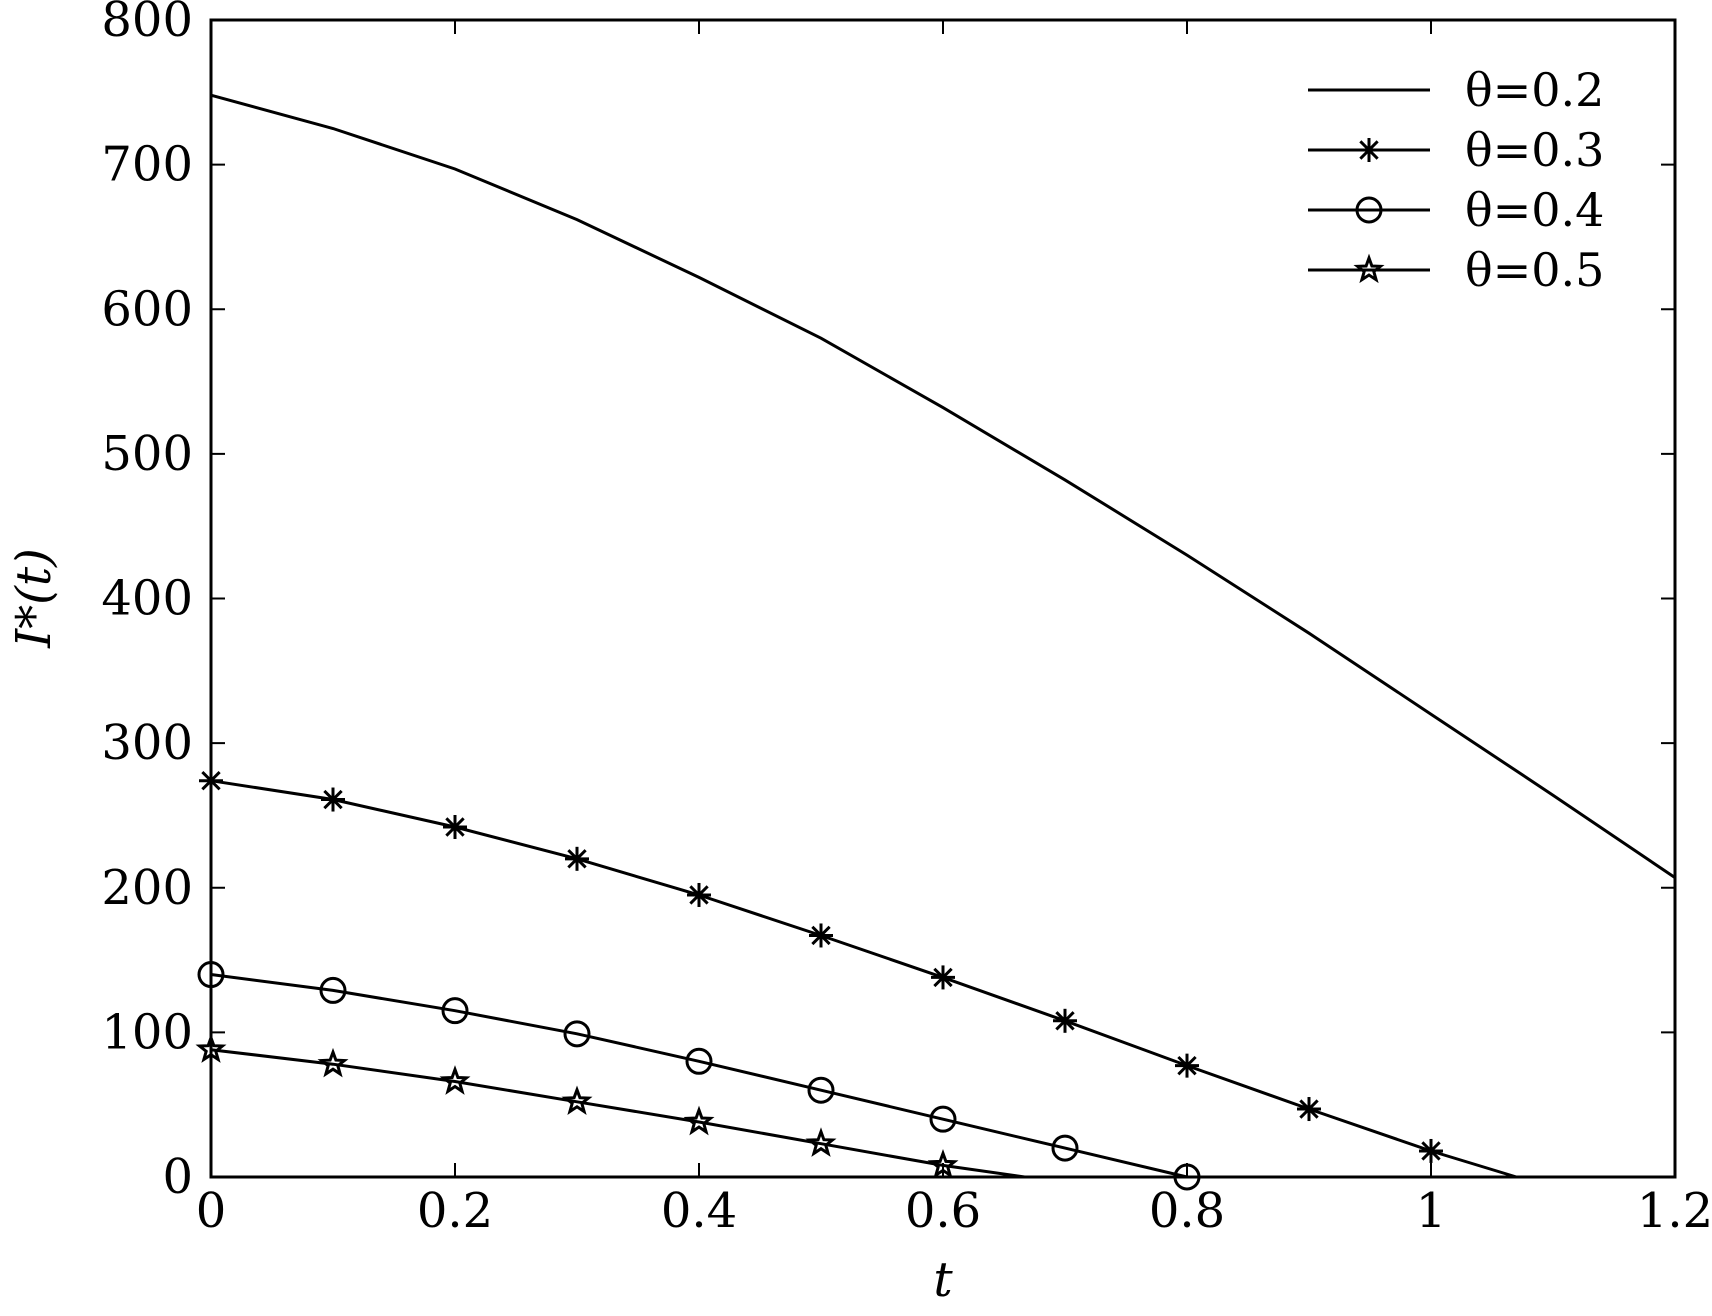  What do you see at coordinates (1431, 1211) in the screenshot?
I see `x-tick-label: 1` at bounding box center [1431, 1211].